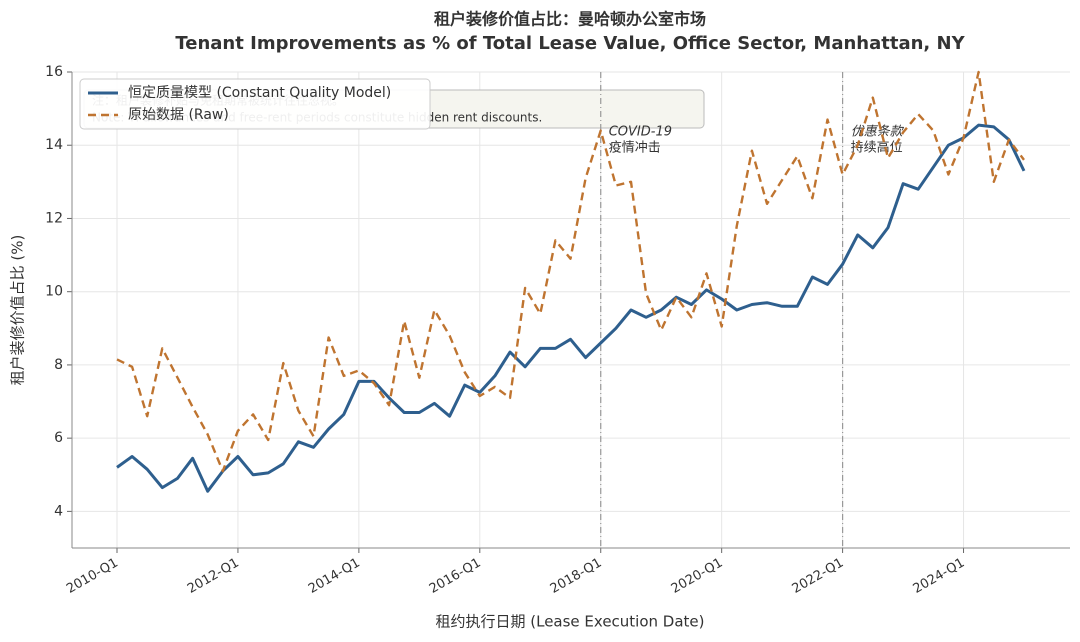 The image size is (1080, 642). I want to click on y-tick-label: 16, so click(54, 72).